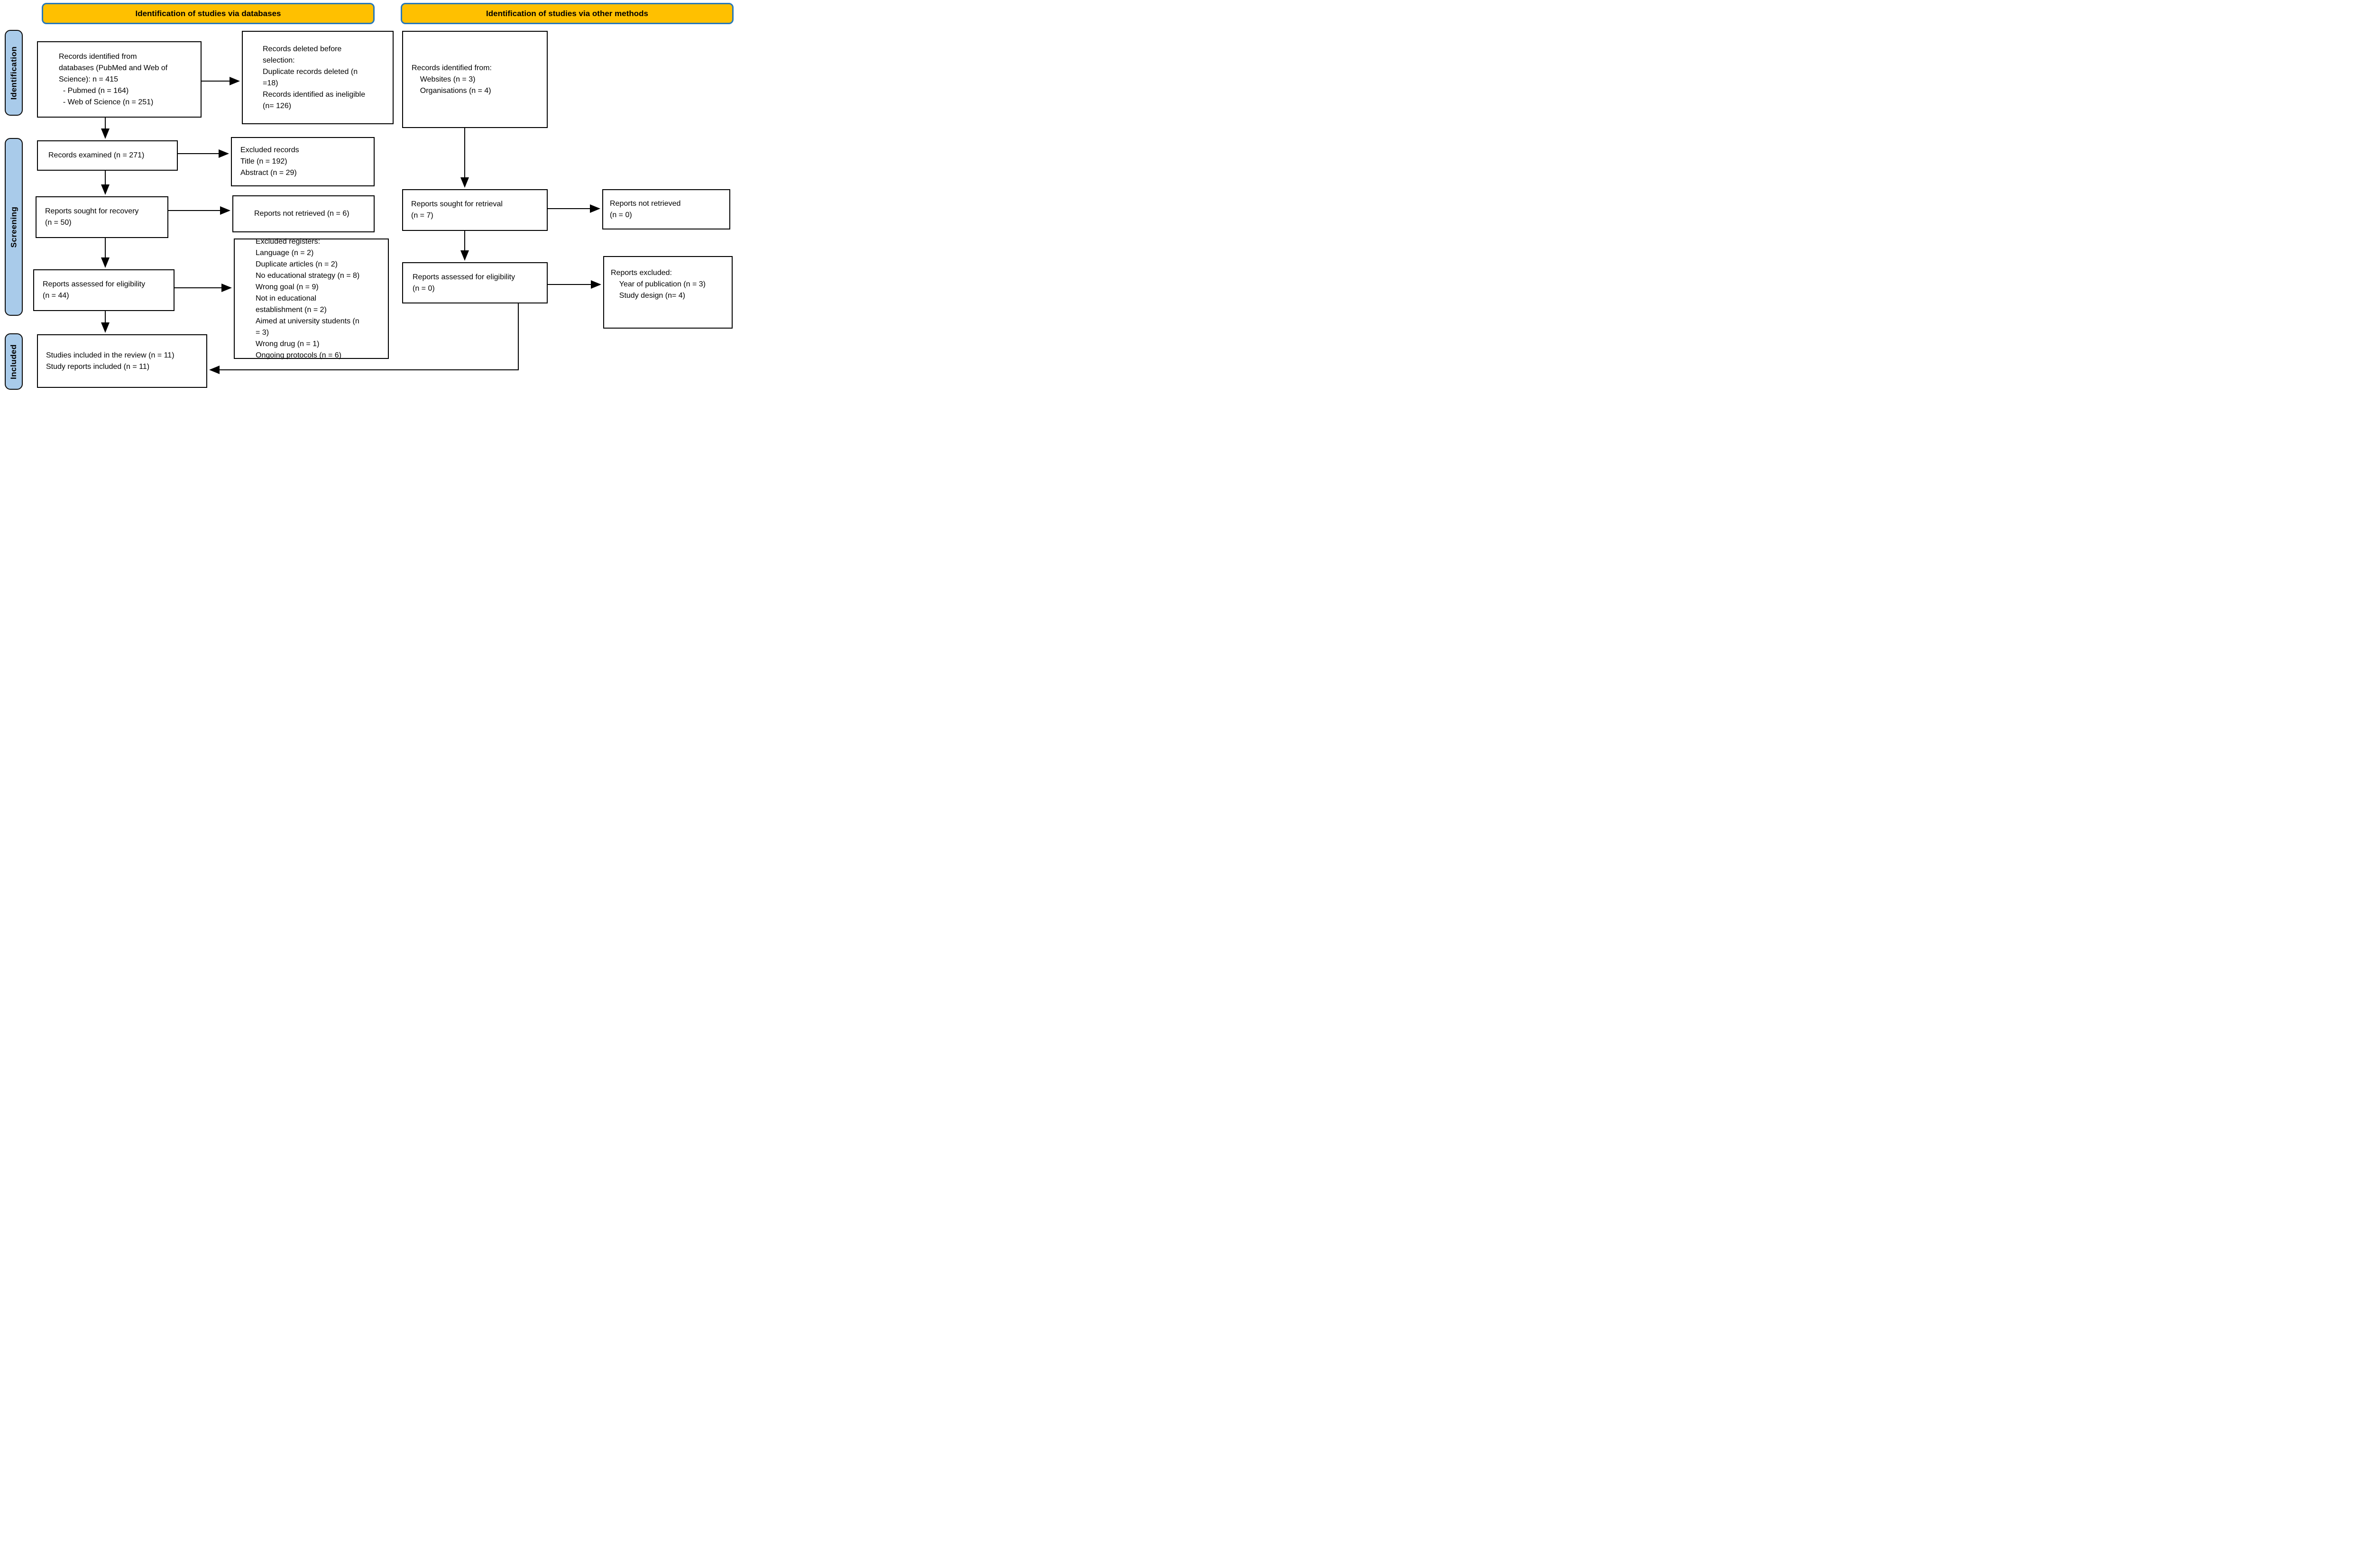  Describe the element at coordinates (645, 209) in the screenshot. I see `box-reports-not-retrieved-other-text: Reports not retrieved (n = 0)` at that location.